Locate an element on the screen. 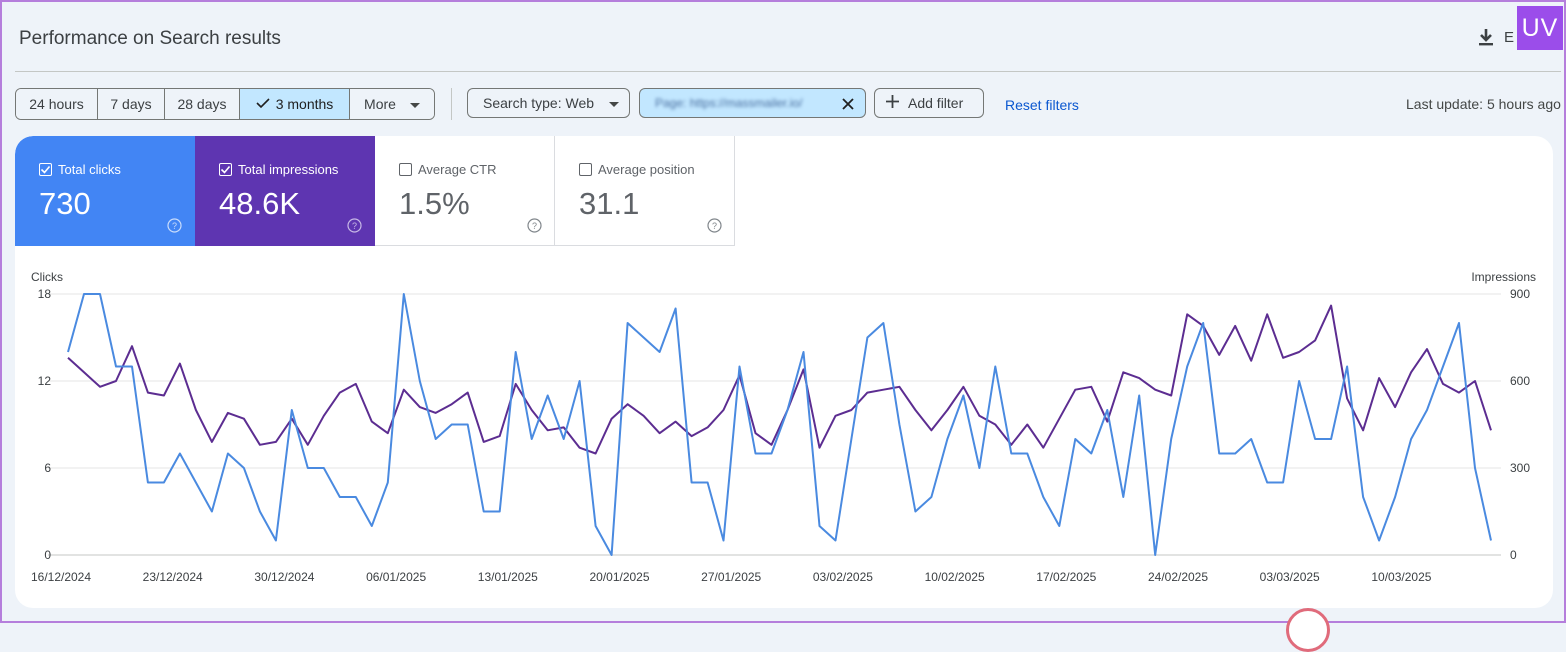  x-tick-label: 16/12/2024 is located at coordinates (61, 577).